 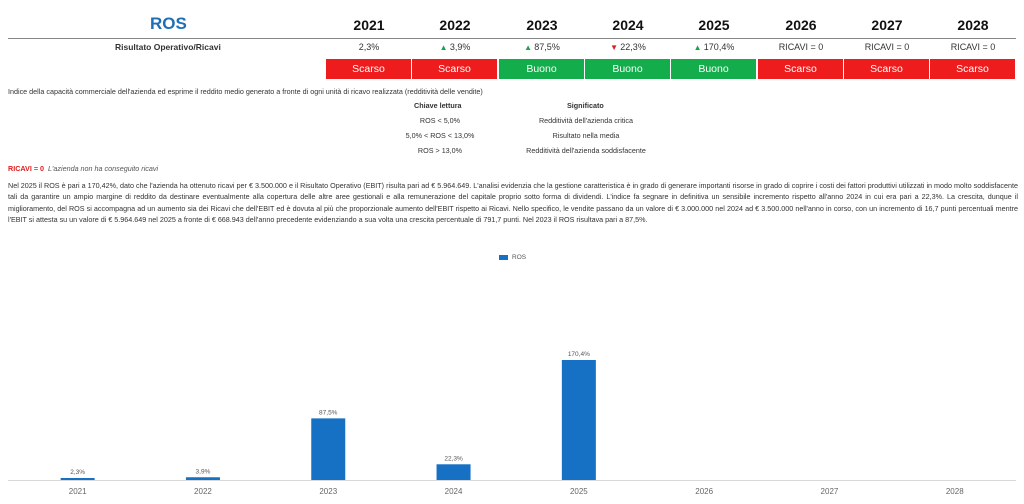 What do you see at coordinates (503, 257) in the screenshot?
I see `legend-swatch` at bounding box center [503, 257].